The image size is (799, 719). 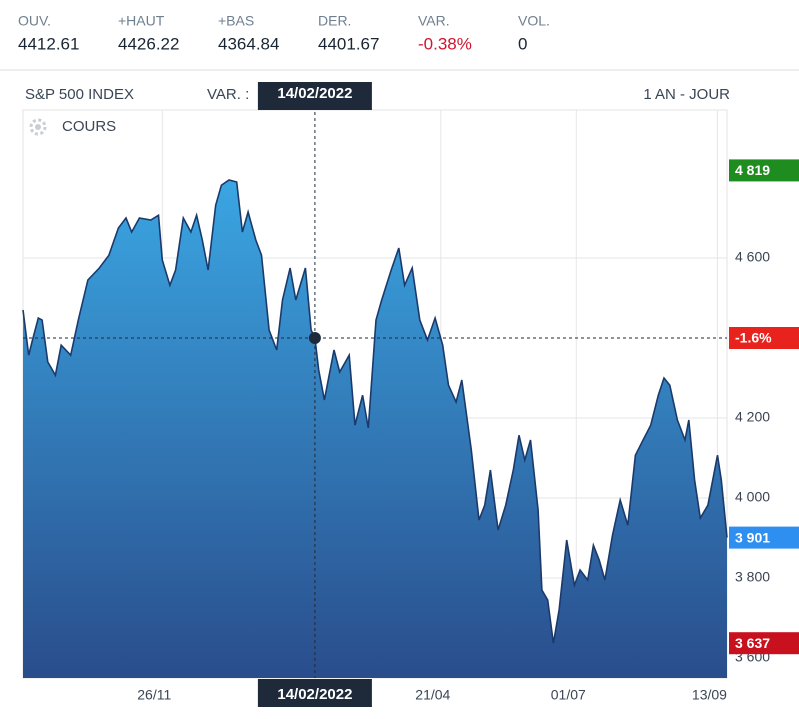 What do you see at coordinates (248, 43) in the screenshot?
I see `stat-value: 4364.84` at bounding box center [248, 43].